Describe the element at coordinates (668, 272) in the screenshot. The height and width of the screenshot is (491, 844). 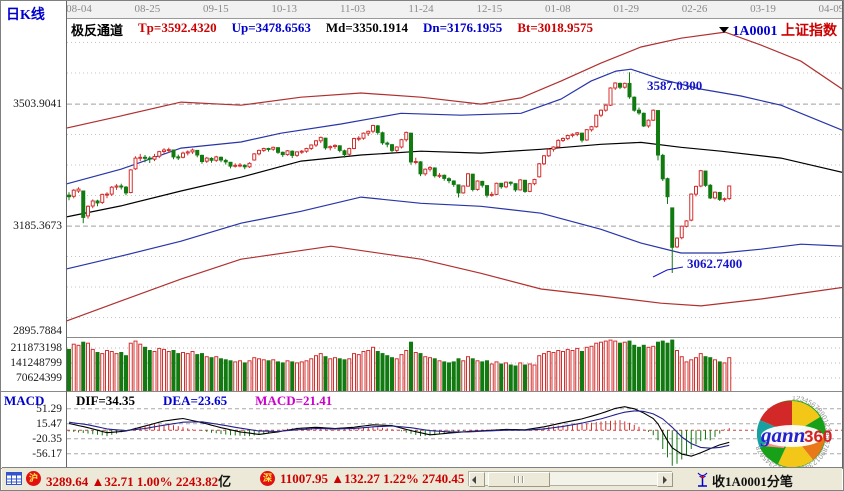
I see `annotation-pointer` at that location.